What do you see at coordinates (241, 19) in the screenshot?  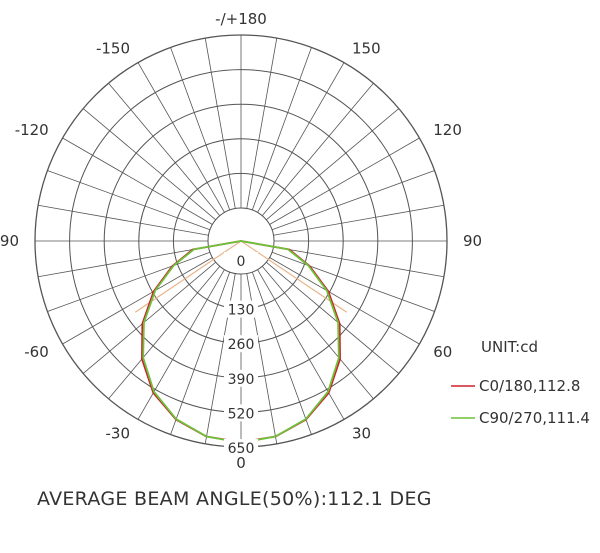 I see `angle-label: -/+180` at bounding box center [241, 19].